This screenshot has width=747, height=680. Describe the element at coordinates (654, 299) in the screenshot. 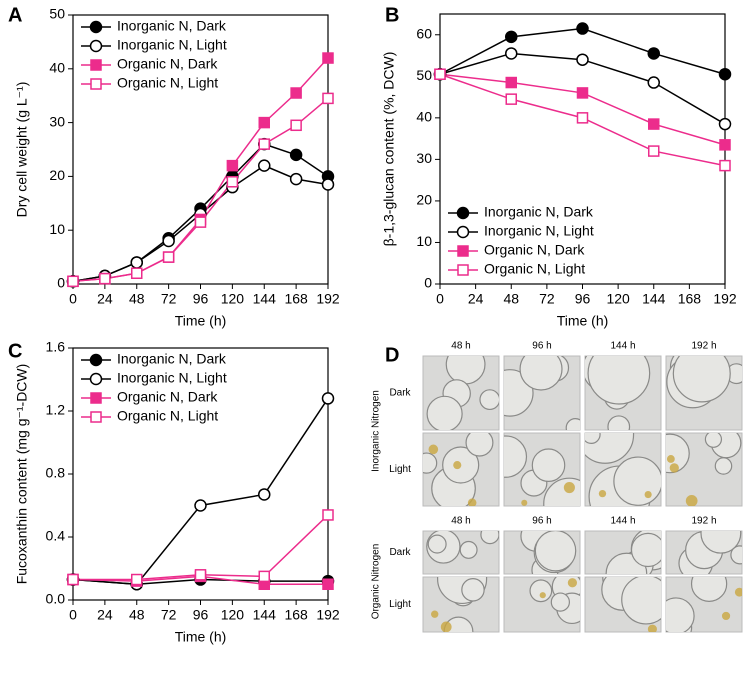

I see `x-tick-label: 144` at that location.